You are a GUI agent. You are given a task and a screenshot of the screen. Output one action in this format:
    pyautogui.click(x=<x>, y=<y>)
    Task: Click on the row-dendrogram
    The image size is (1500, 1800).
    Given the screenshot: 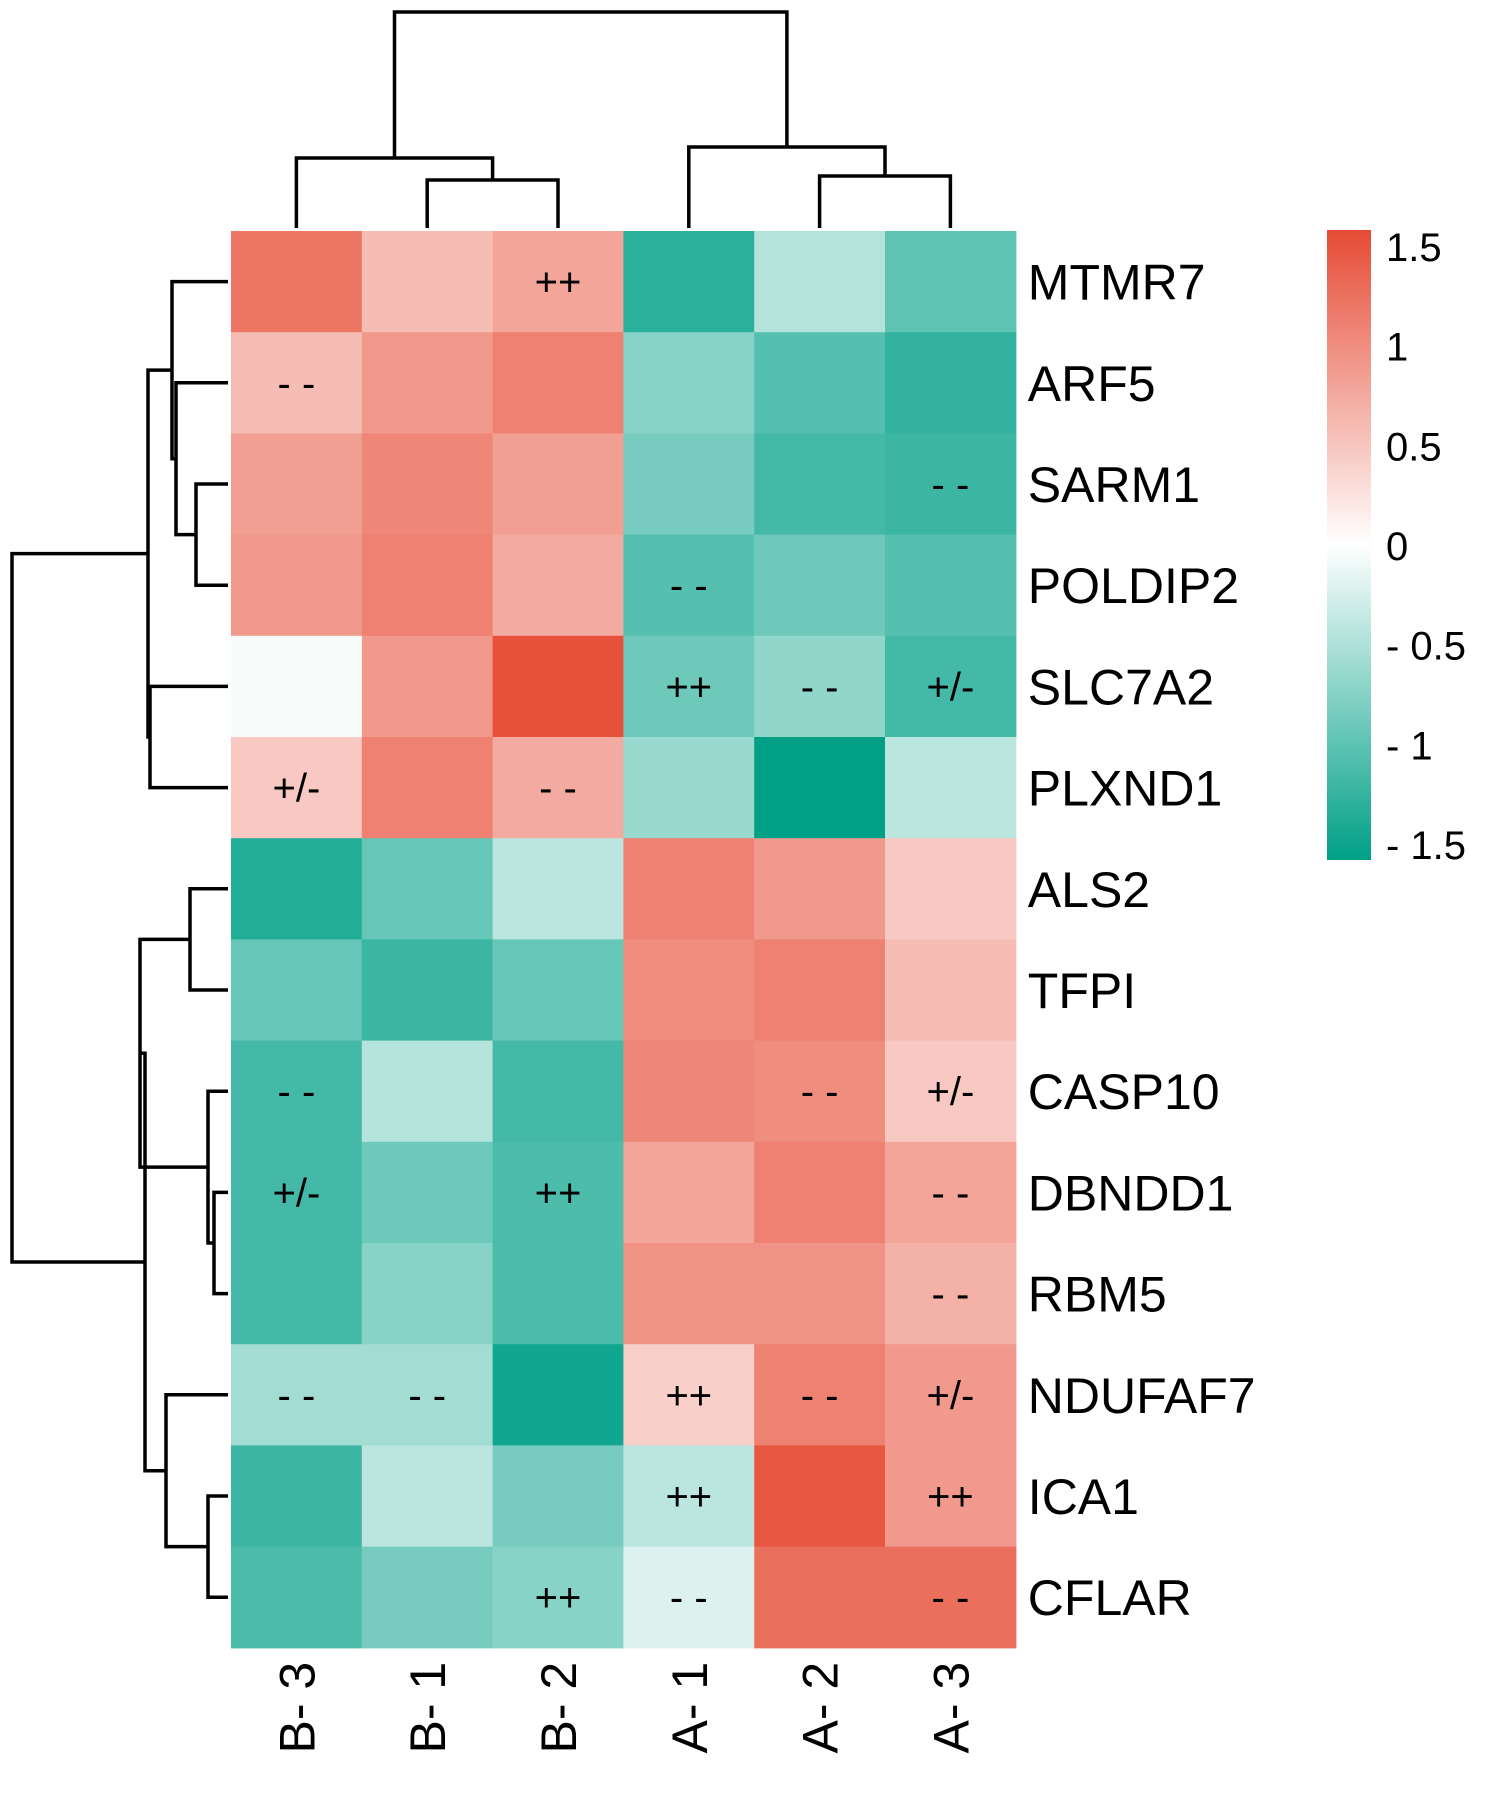 What is the action you would take?
    pyautogui.click(x=119, y=939)
    